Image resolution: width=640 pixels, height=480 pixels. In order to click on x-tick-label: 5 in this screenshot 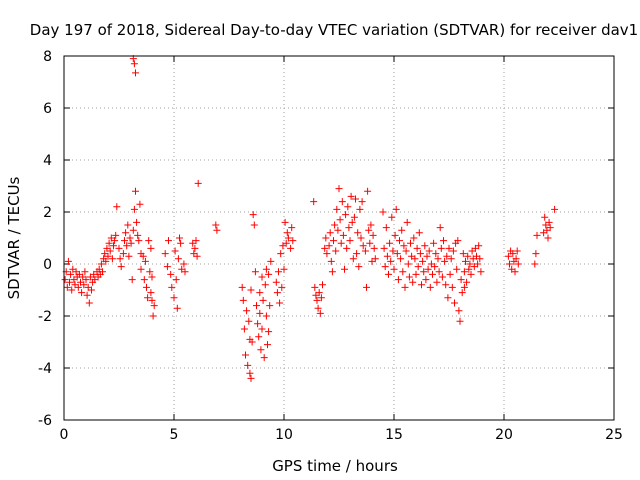, I will do `click(174, 435)`.